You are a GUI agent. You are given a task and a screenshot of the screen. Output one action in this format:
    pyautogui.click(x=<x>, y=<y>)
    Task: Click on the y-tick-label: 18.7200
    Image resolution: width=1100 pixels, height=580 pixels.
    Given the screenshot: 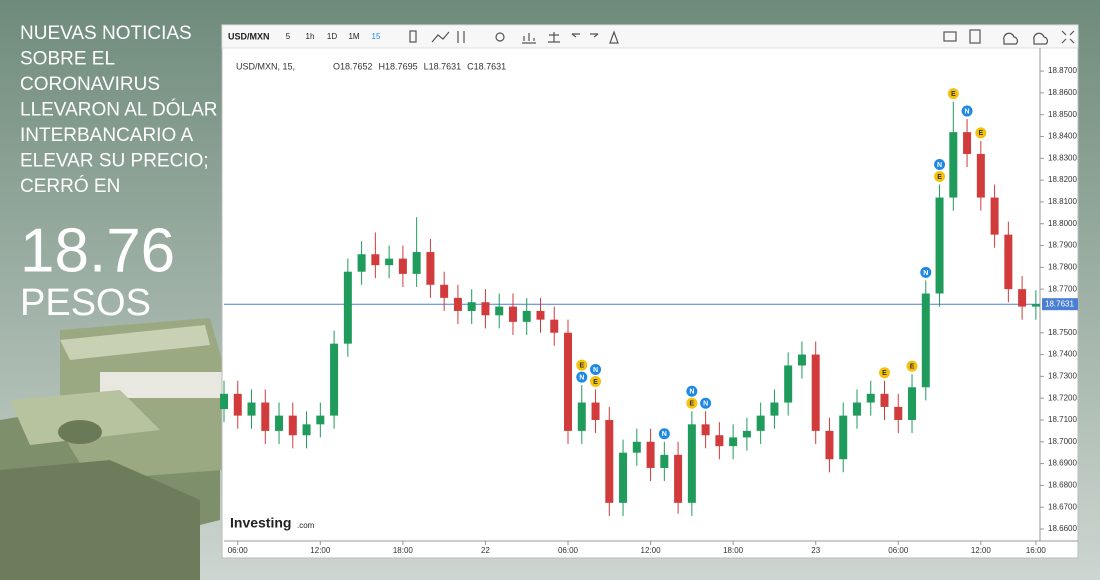 What is the action you would take?
    pyautogui.click(x=1062, y=397)
    